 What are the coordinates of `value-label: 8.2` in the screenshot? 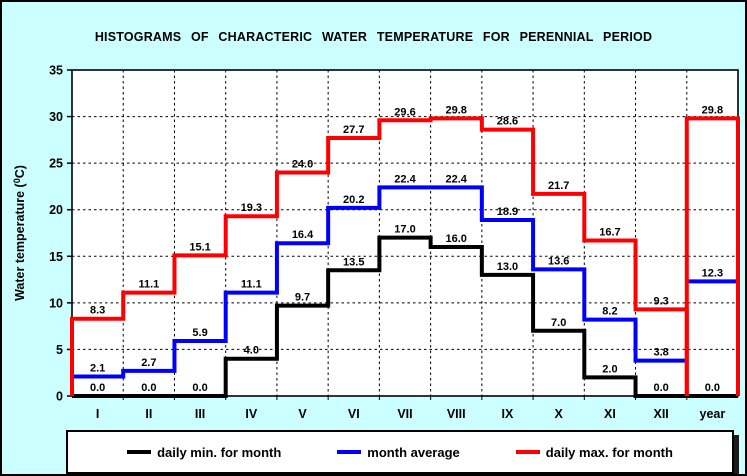 It's located at (609, 312).